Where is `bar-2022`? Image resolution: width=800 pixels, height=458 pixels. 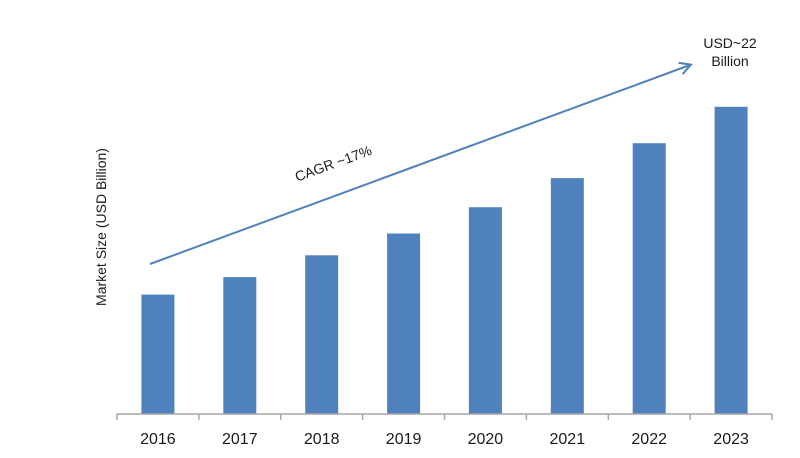
bar-2022 is located at coordinates (649, 278).